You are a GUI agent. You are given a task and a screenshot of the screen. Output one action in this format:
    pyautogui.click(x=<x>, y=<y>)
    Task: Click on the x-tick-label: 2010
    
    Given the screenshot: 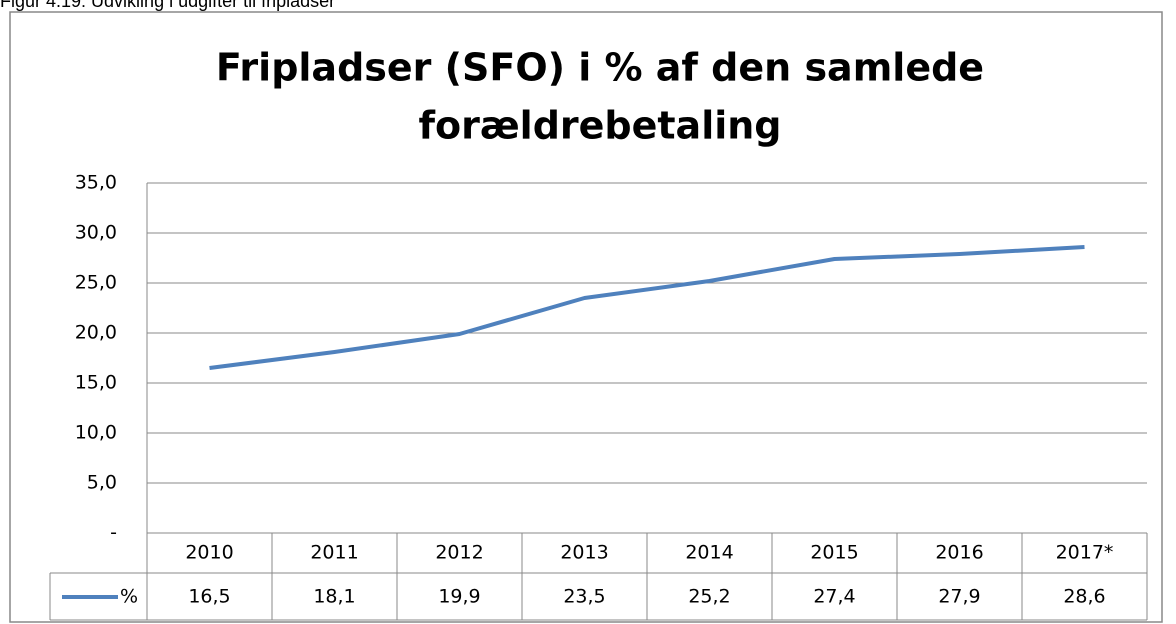 What is the action you would take?
    pyautogui.click(x=209, y=553)
    